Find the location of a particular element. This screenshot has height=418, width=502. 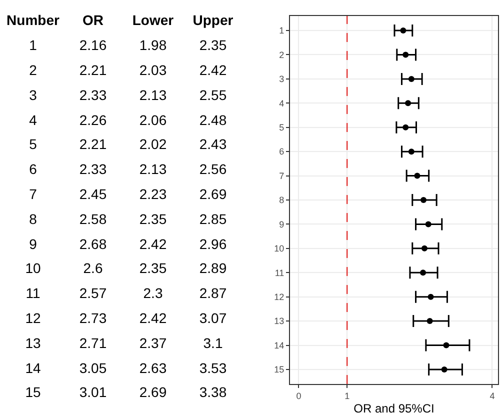

data-label: 2.89 is located at coordinates (213, 268).